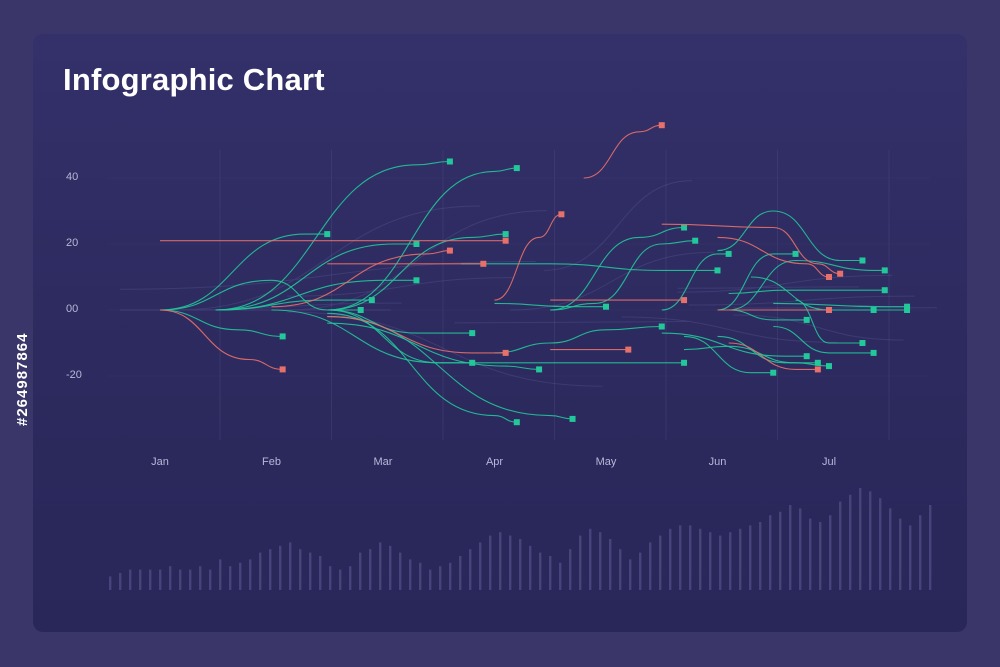 This screenshot has width=1000, height=667. Describe the element at coordinates (72, 243) in the screenshot. I see `y-tick-label: 20` at that location.